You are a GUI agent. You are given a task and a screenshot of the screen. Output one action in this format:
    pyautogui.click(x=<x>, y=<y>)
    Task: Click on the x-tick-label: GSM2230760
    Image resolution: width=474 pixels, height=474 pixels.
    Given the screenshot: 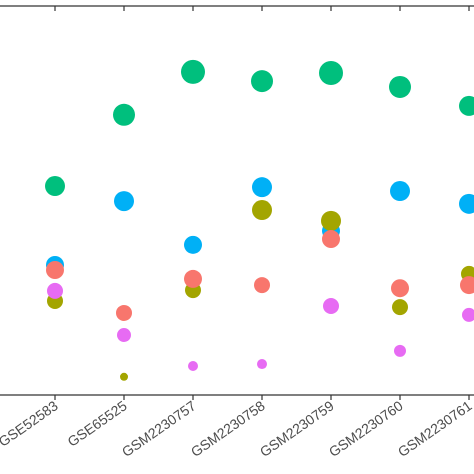 What is the action you would take?
    pyautogui.click(x=366, y=428)
    